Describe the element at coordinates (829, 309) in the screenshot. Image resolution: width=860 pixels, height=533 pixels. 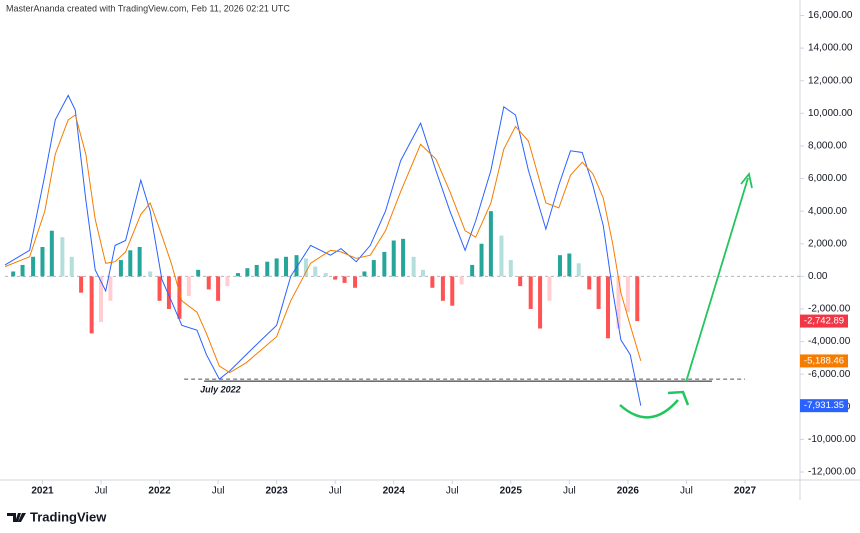
I see `y-tick-label: -2,000.00` at that location.